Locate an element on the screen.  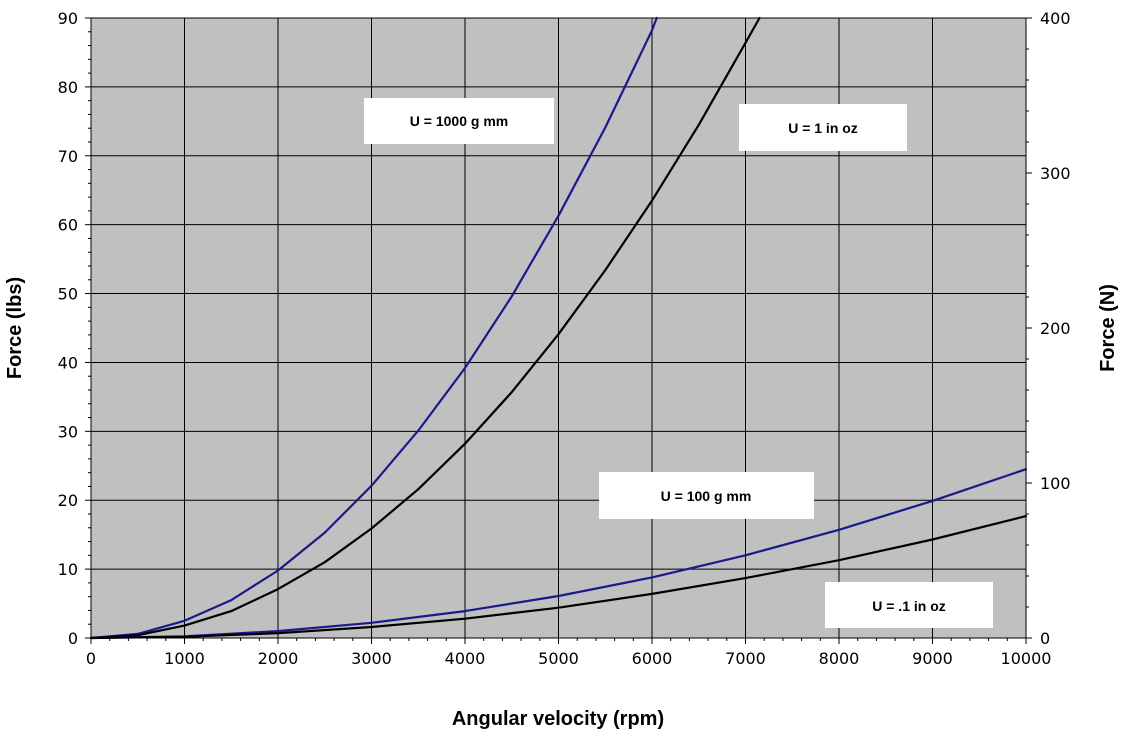
x-tick-label: 1000 is located at coordinates (184, 658).